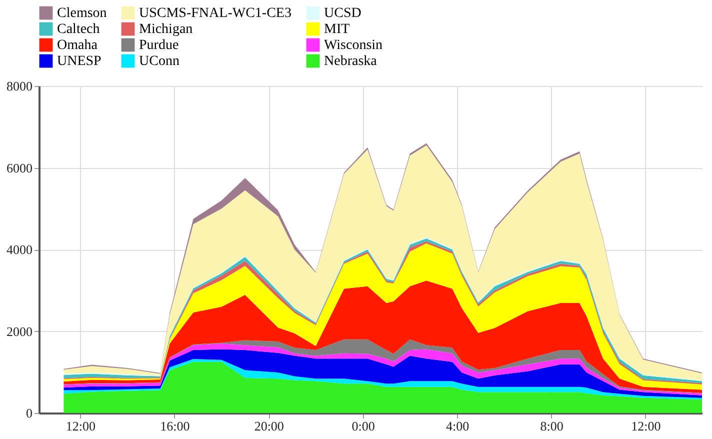 This screenshot has width=712, height=439. I want to click on x-tick-label: 20:00, so click(269, 426).